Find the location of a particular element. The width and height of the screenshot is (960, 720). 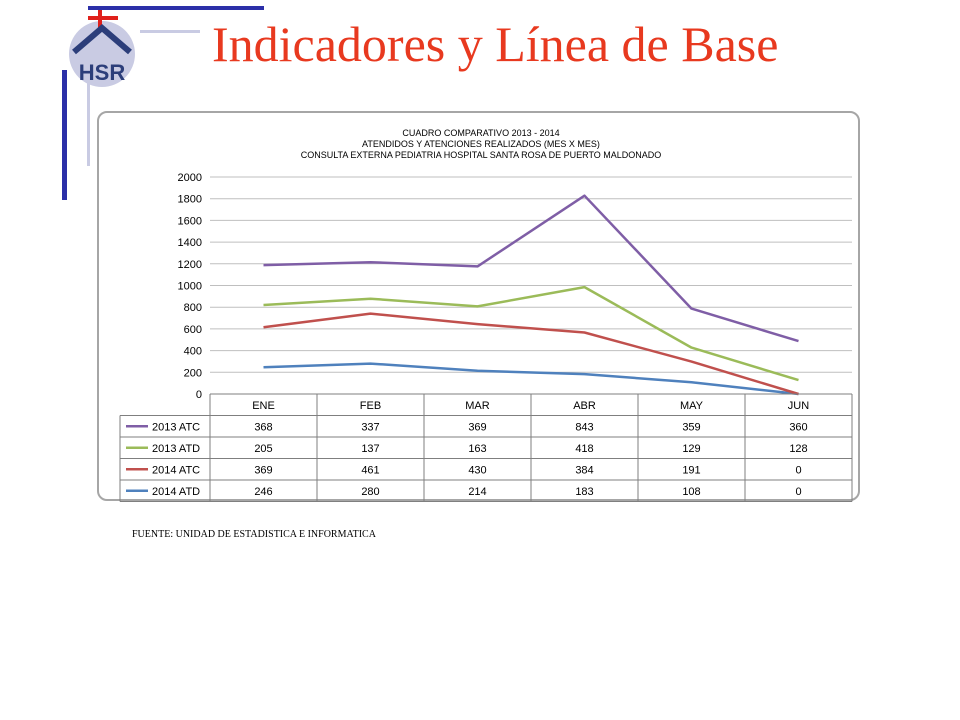

x-category-label: ABR is located at coordinates (584, 406).